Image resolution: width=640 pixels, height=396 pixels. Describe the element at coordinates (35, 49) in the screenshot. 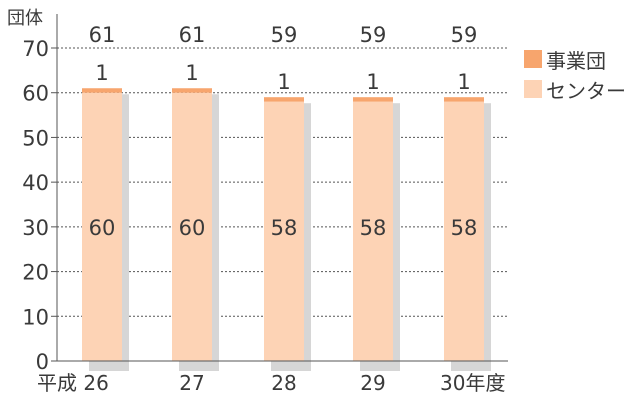

I see `y-tick-label-70: 70` at that location.